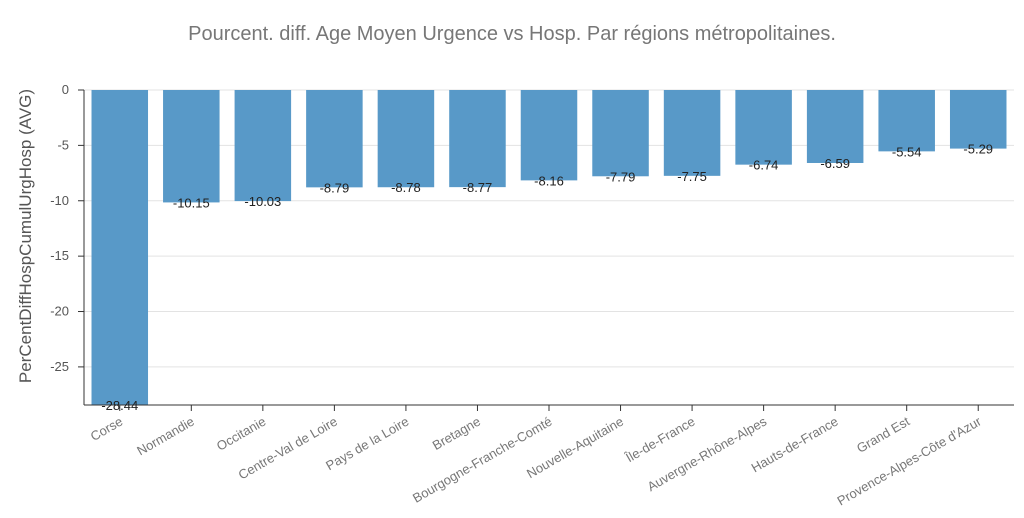  What do you see at coordinates (119, 405) in the screenshot?
I see `data-label: -28.44` at bounding box center [119, 405].